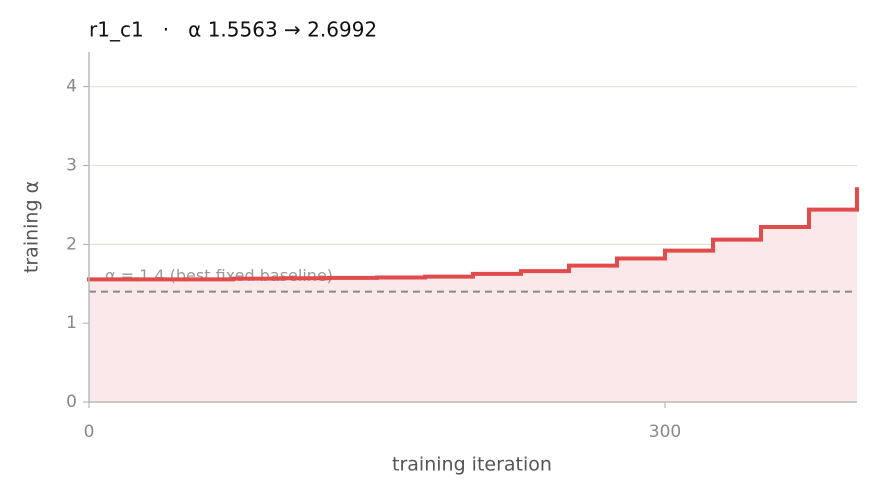 This screenshot has height=501, width=876. I want to click on chart-title: r1_c1 · α 1.5563 → 2.6992, so click(233, 30).